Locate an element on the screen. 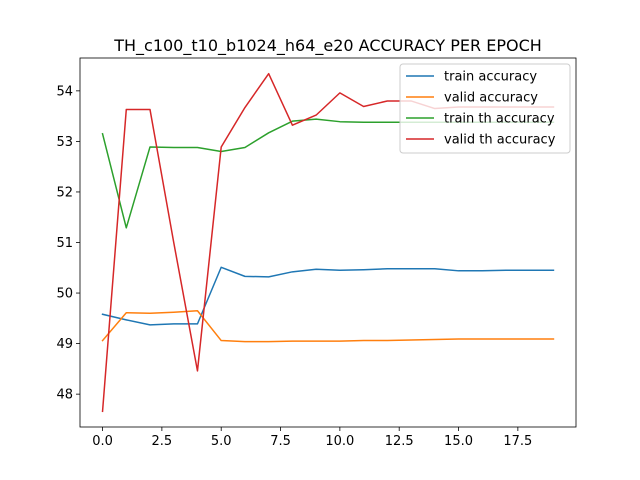  legend-box is located at coordinates (485, 108).